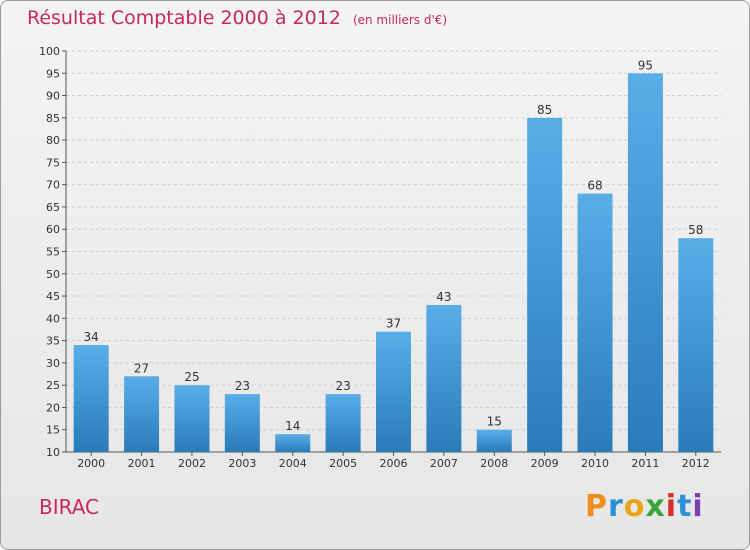 The width and height of the screenshot is (750, 550). What do you see at coordinates (192, 463) in the screenshot?
I see `x-tick-label: 2002` at bounding box center [192, 463].